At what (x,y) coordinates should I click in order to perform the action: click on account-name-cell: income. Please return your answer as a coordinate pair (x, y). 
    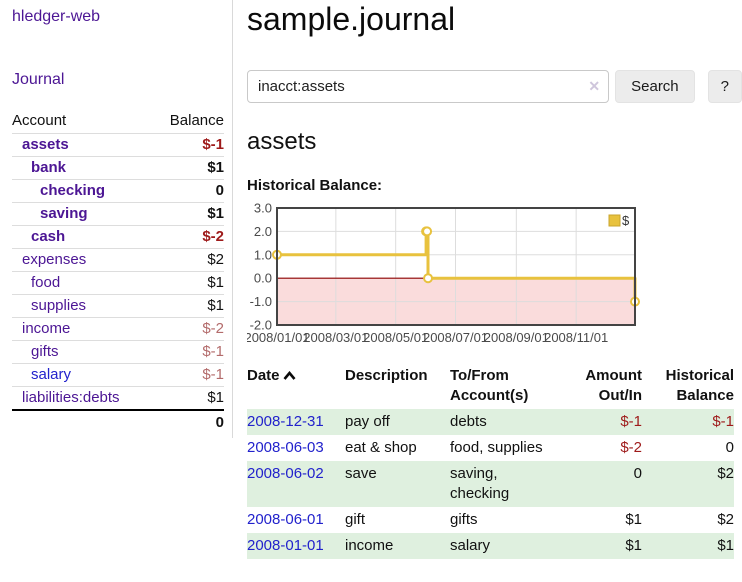
    Looking at the image, I should click on (82, 329).